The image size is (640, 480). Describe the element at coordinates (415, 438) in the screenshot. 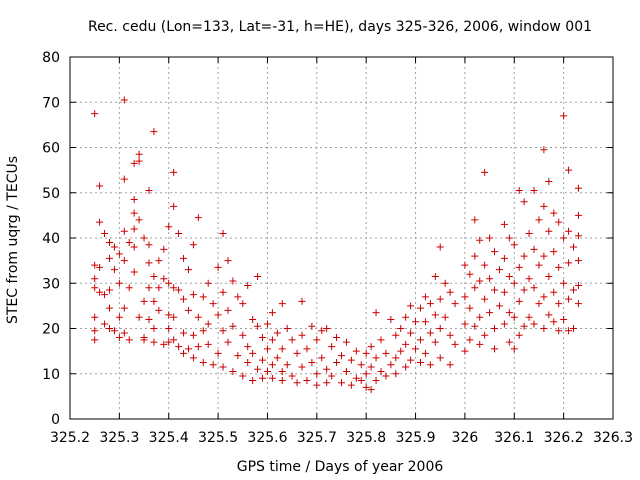

I see `x-tick-label: 325.9` at that location.